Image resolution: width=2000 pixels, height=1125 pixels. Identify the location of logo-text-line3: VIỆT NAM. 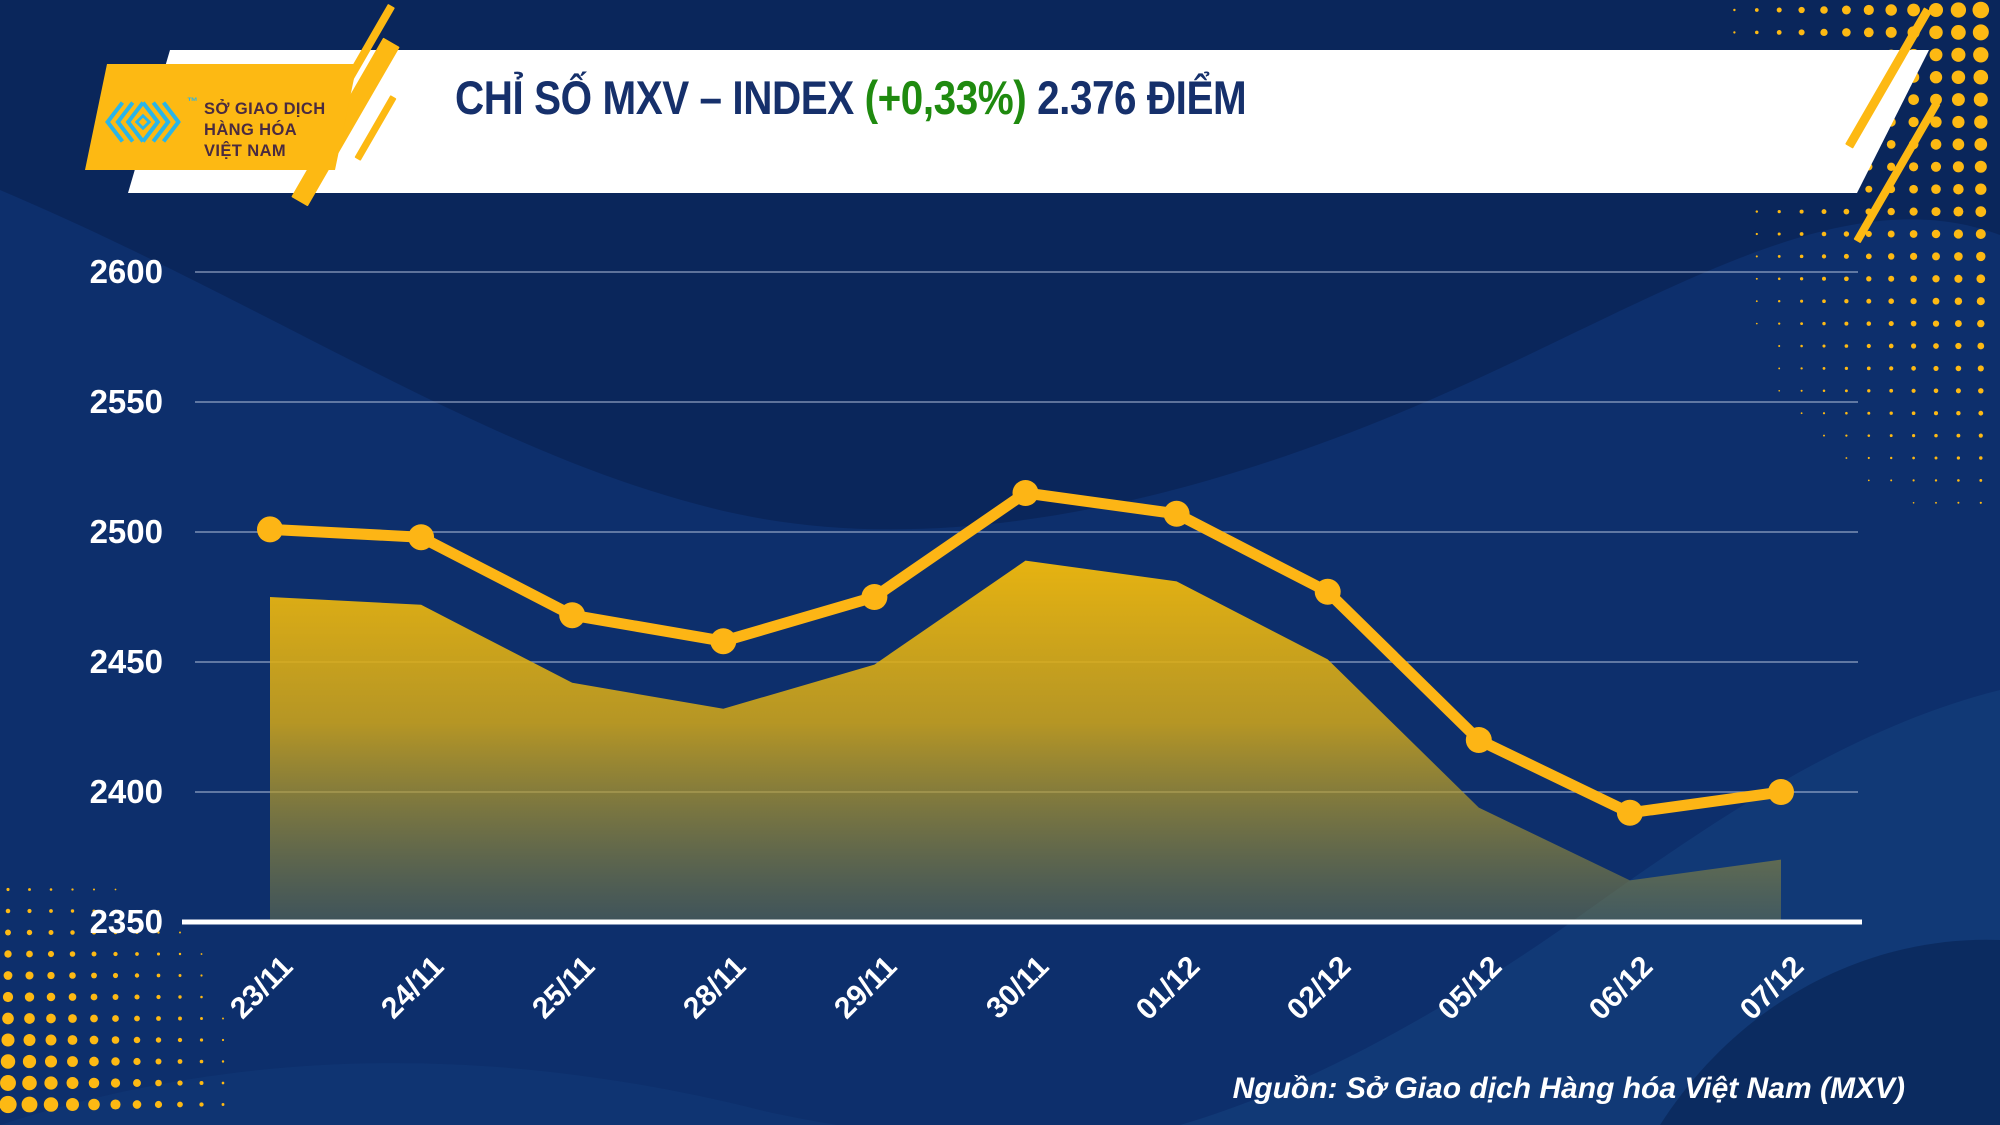
(245, 151).